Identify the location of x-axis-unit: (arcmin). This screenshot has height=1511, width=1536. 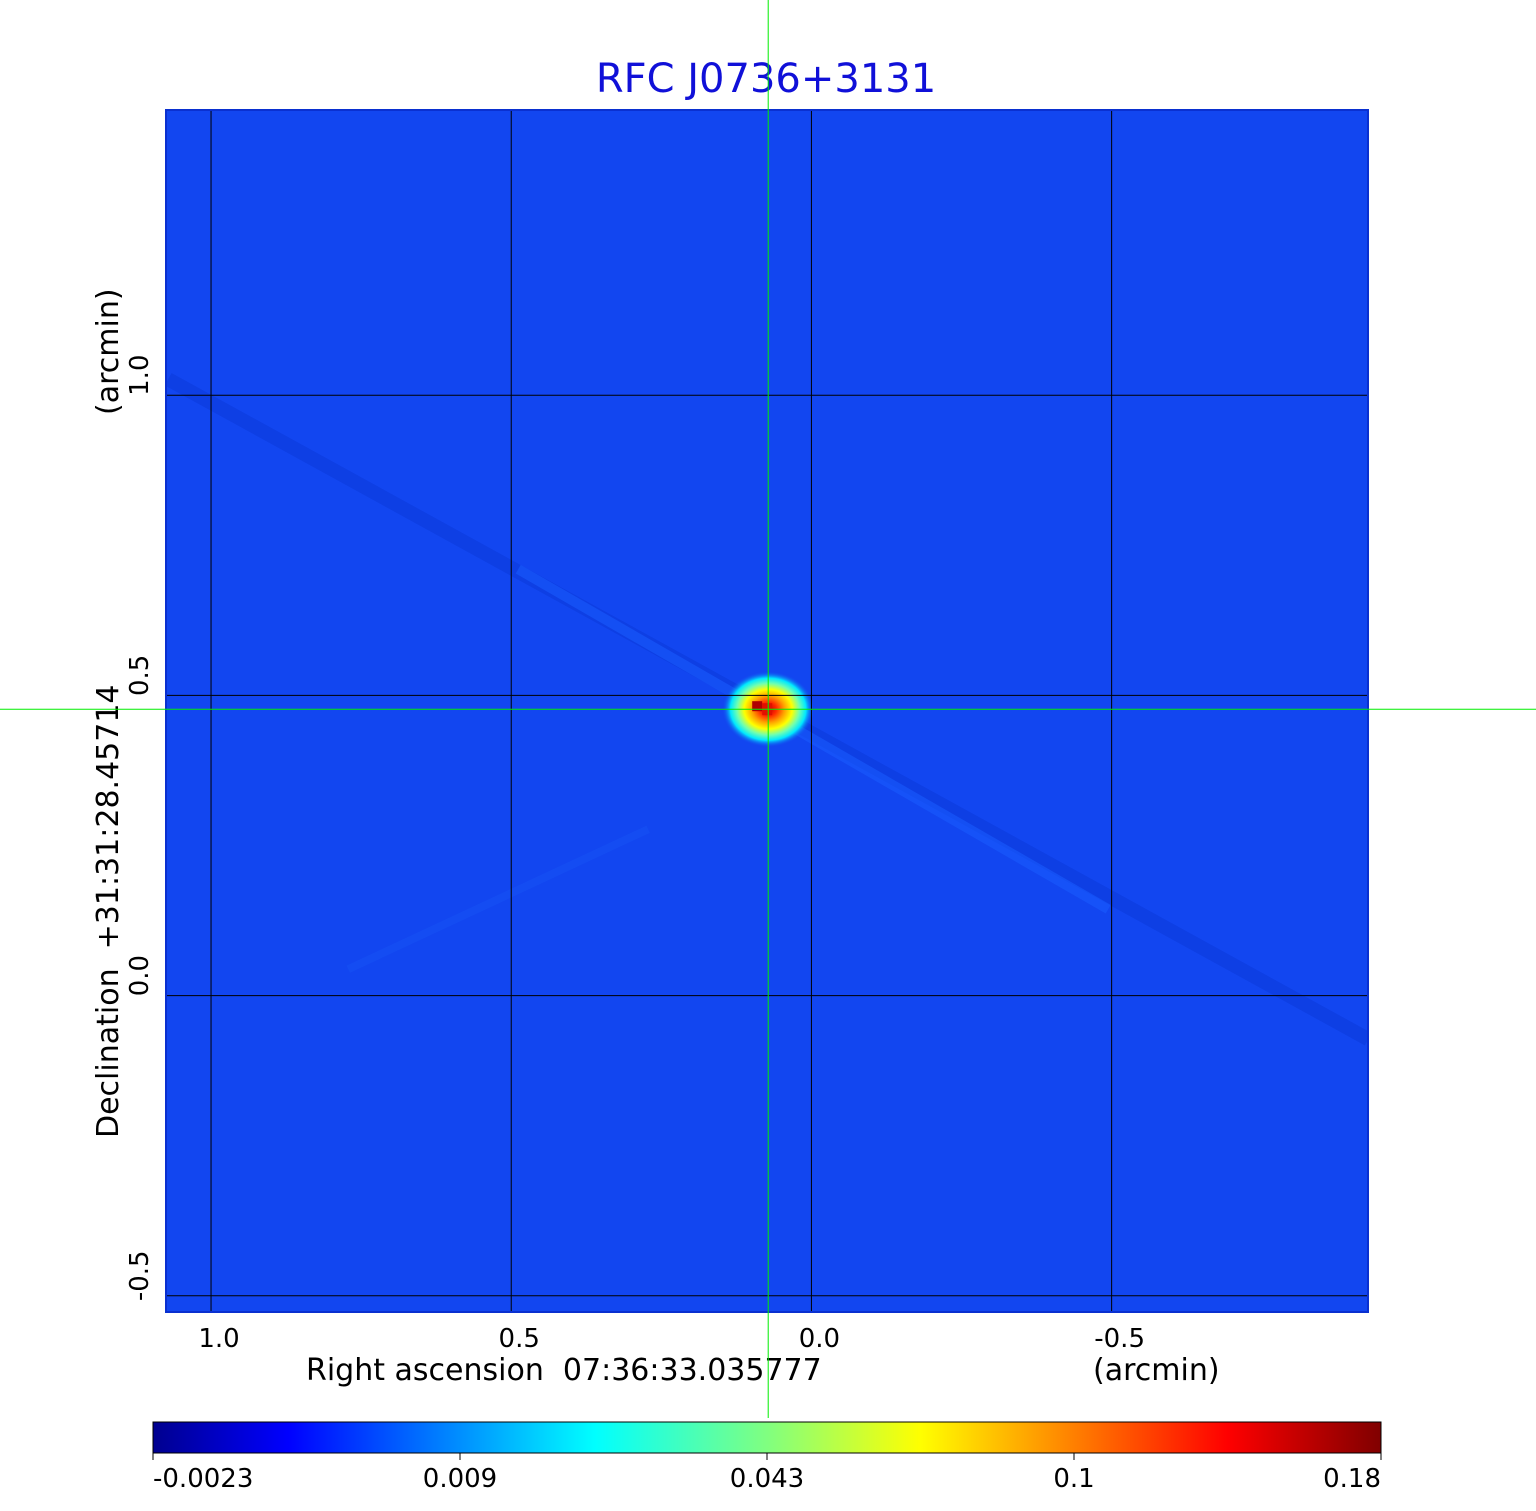
(1156, 1370).